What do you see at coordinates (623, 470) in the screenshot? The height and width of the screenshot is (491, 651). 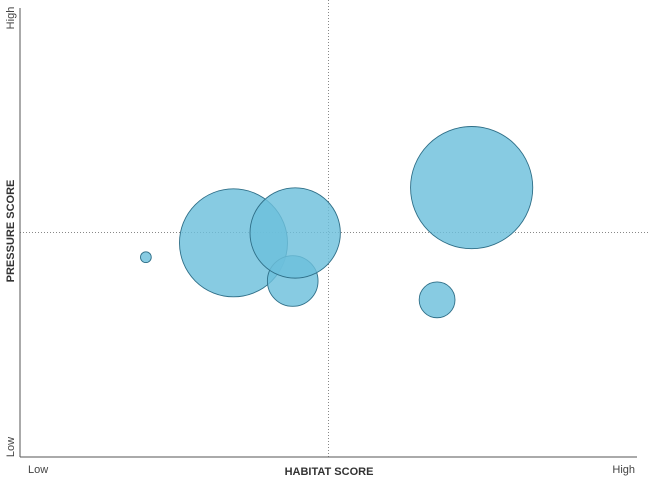 I see `x-tick-label-high: High` at bounding box center [623, 470].